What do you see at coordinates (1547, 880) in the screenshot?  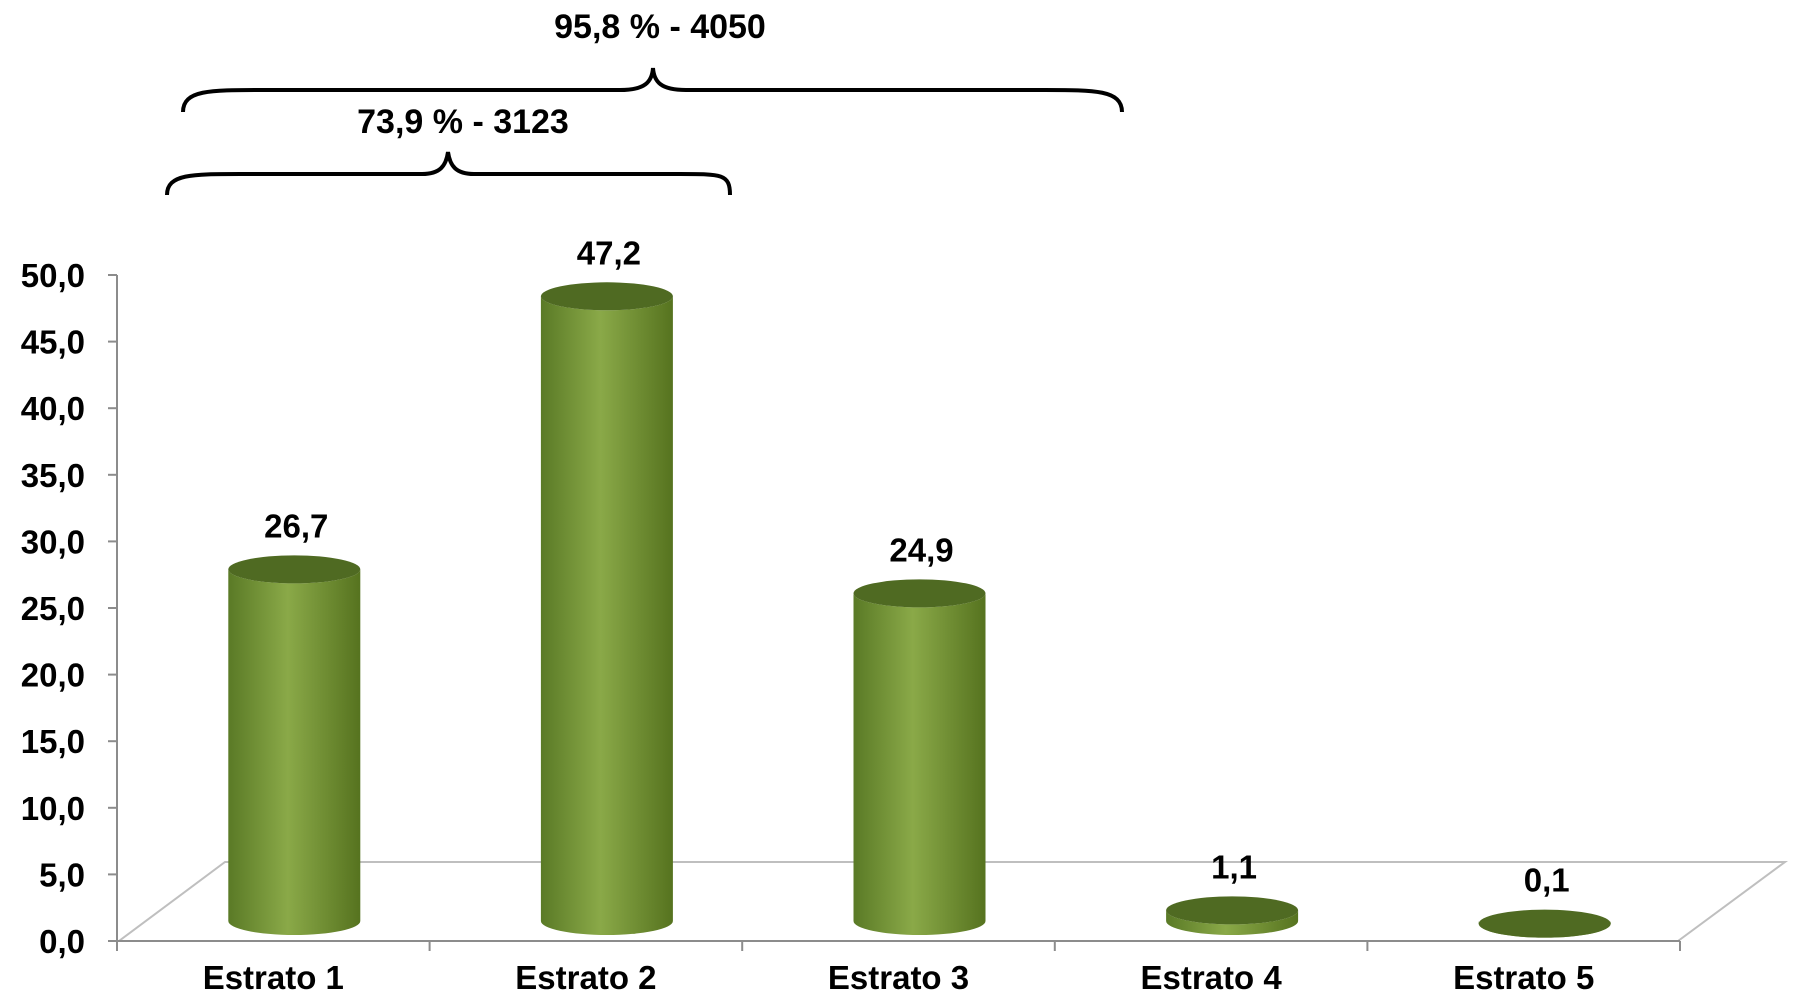 I see `data-label: 0,1` at bounding box center [1547, 880].